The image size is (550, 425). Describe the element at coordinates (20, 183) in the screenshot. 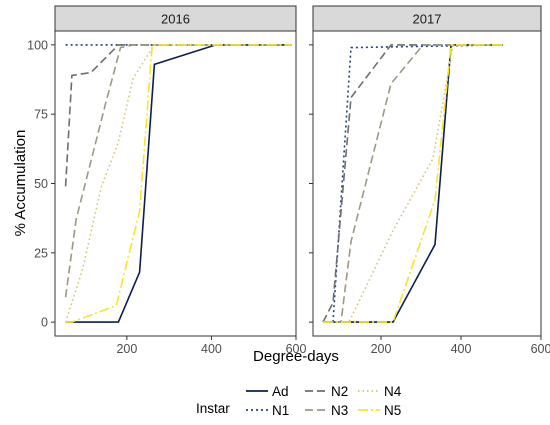

I see `y-axis-title: % Accumulation` at that location.